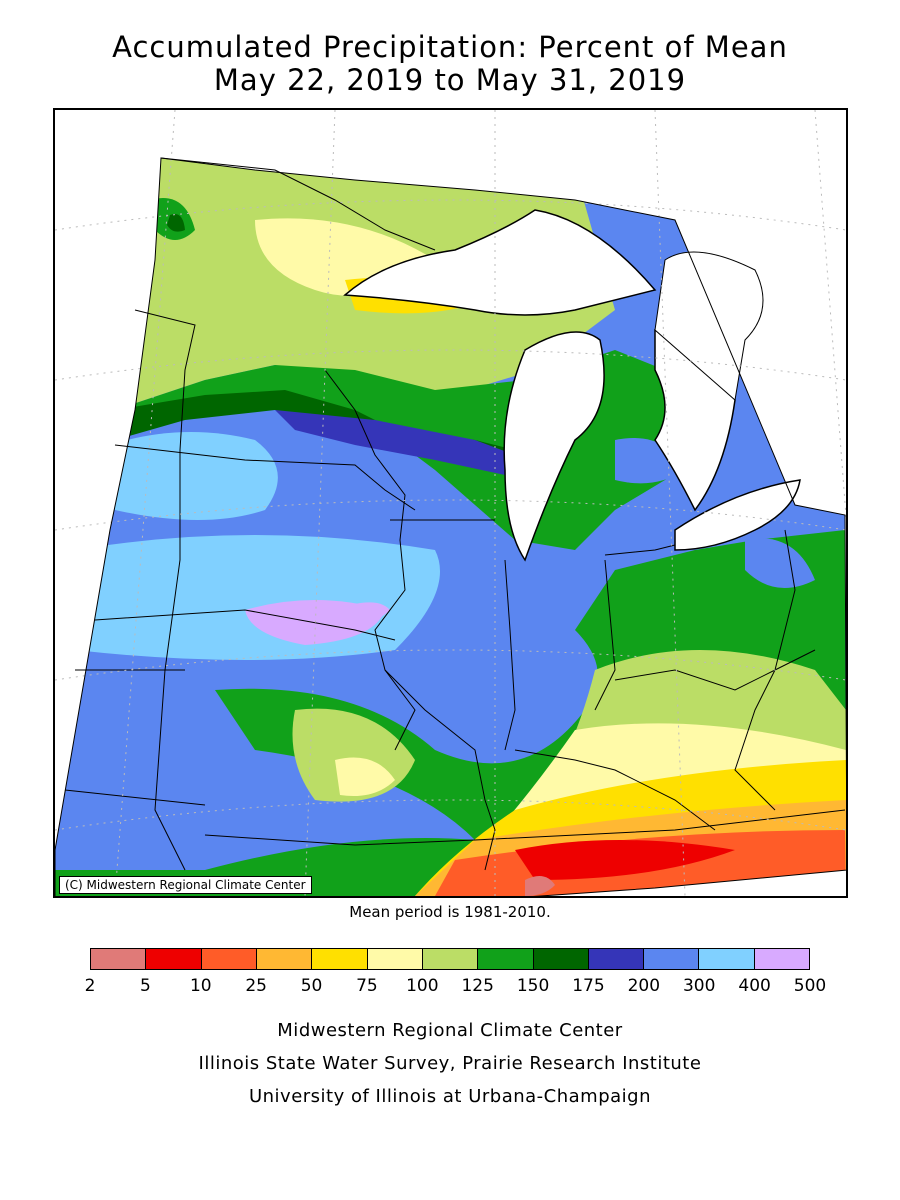  Describe the element at coordinates (186, 476) in the screenshot. I see `region-300-400-mn` at that location.